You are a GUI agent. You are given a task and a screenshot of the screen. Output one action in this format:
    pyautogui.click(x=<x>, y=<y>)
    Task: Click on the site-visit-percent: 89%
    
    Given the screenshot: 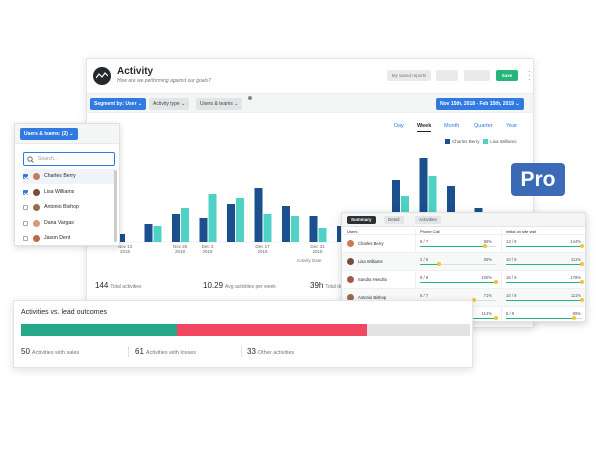 What is the action you would take?
    pyautogui.click(x=576, y=313)
    